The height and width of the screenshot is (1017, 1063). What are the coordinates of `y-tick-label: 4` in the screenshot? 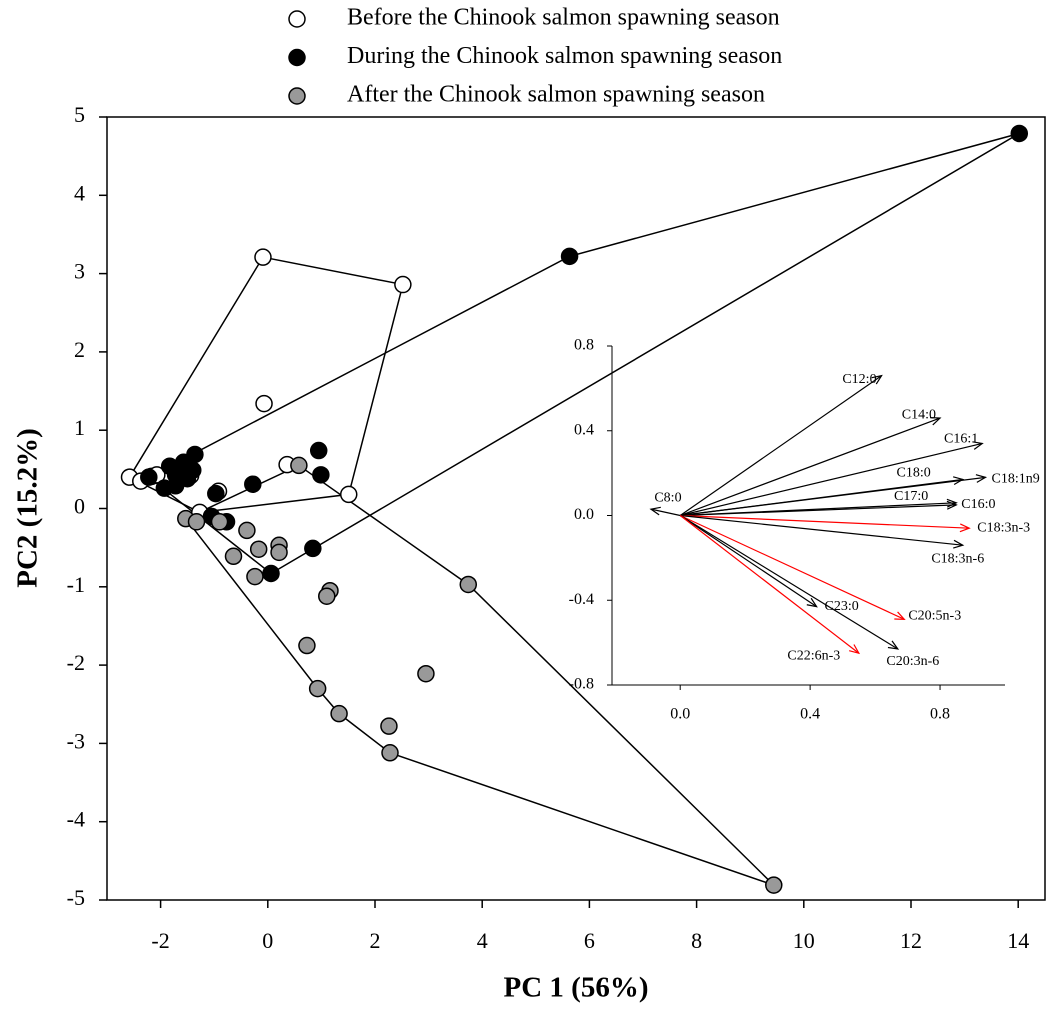 It's located at (79, 192).